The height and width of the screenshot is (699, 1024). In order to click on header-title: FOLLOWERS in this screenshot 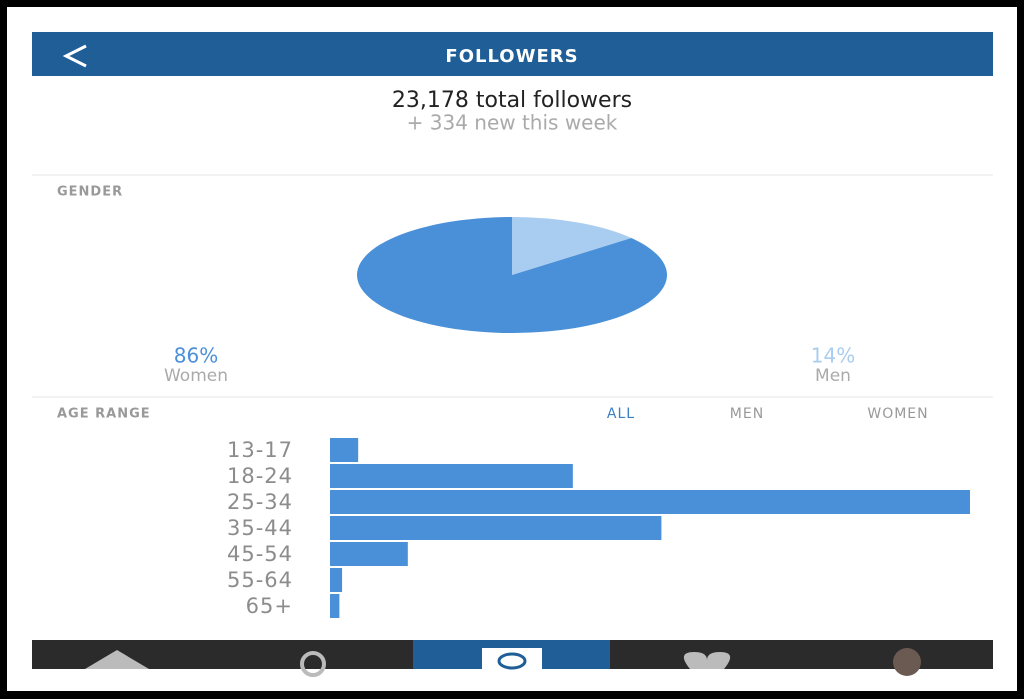, I will do `click(511, 56)`.